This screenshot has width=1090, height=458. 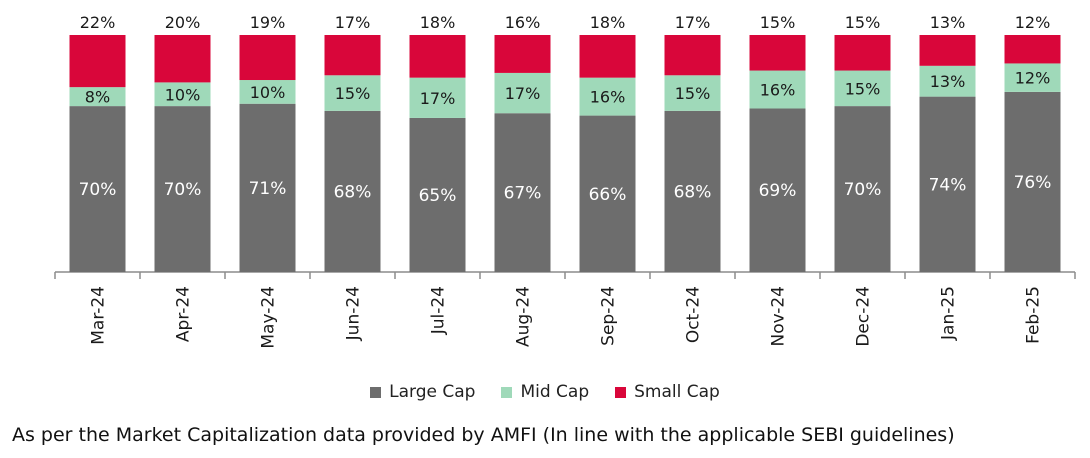 I want to click on x-tick-label: Feb-25, so click(x=1034, y=315).